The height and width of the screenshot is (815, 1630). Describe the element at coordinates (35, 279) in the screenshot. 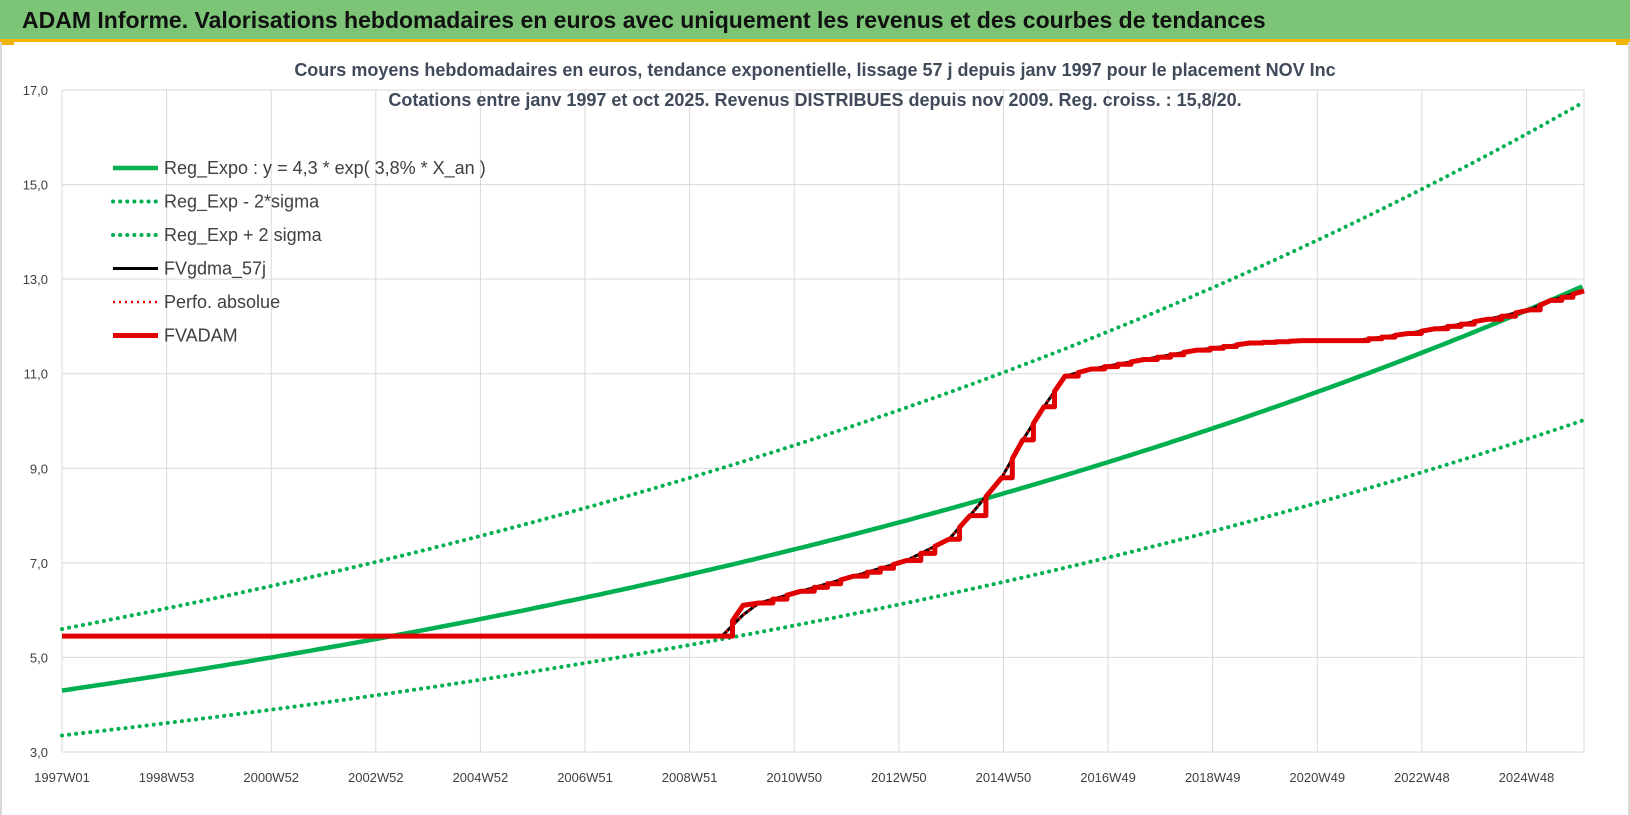

I see `y-tick-label: 13,0` at that location.